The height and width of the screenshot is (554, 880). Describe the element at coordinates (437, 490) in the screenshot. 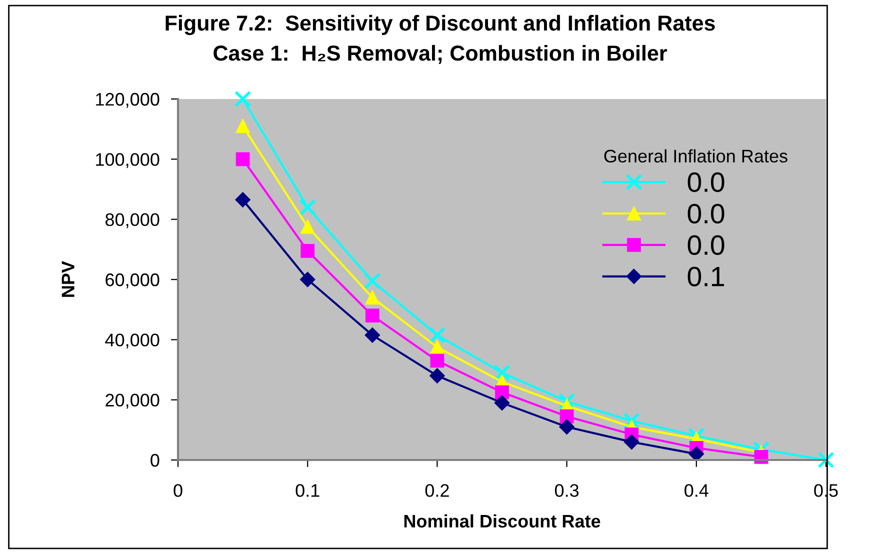

I see `x-tick-label: 0.2` at that location.